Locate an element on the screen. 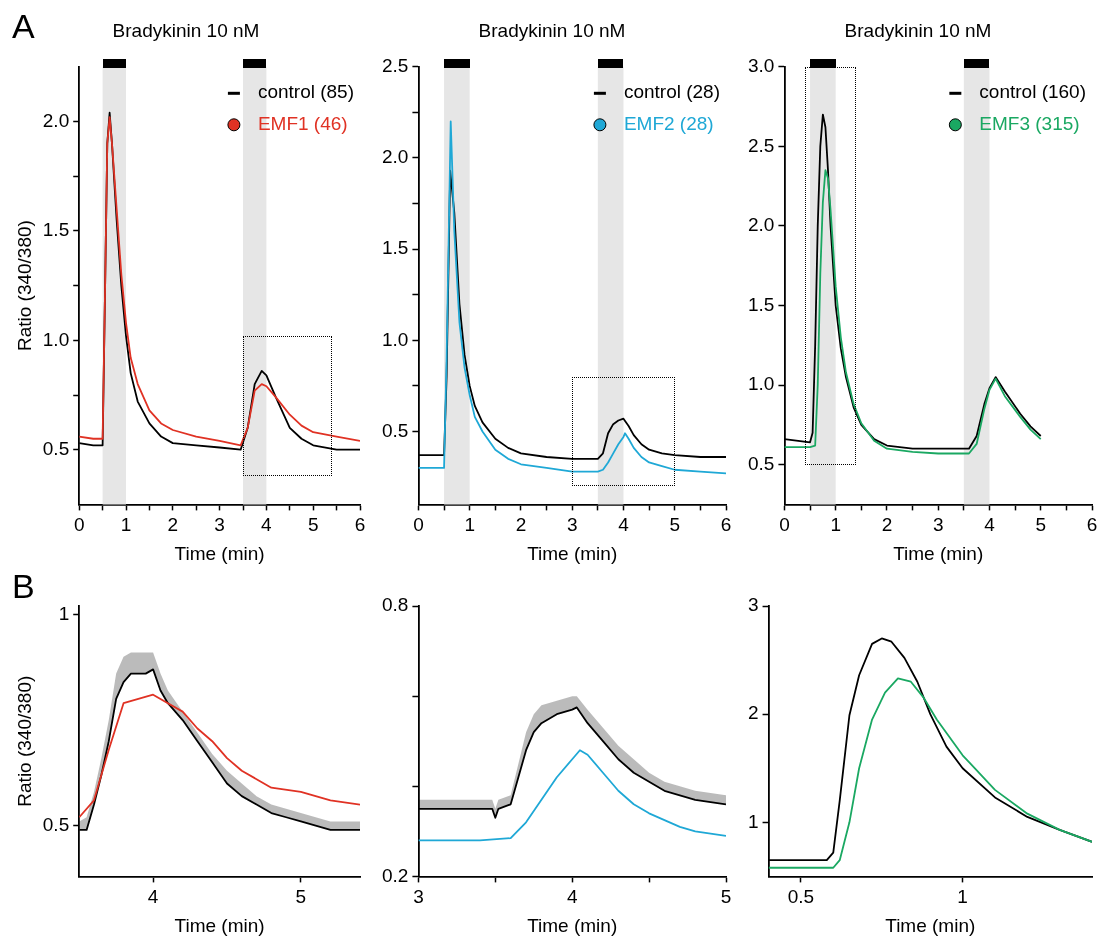 The width and height of the screenshot is (1114, 949). legend-label: control (85) is located at coordinates (306, 92).